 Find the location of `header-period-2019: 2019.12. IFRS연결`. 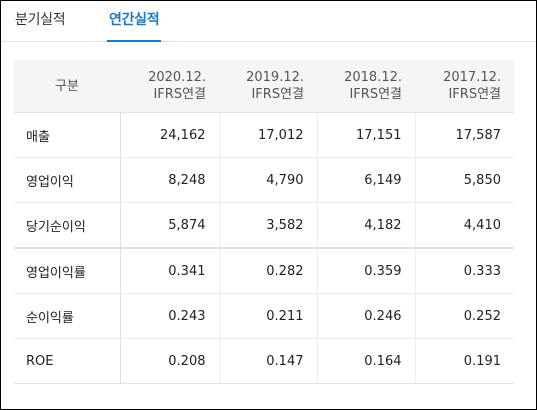

header-period-2019: 2019.12. IFRS연결 is located at coordinates (268, 86).